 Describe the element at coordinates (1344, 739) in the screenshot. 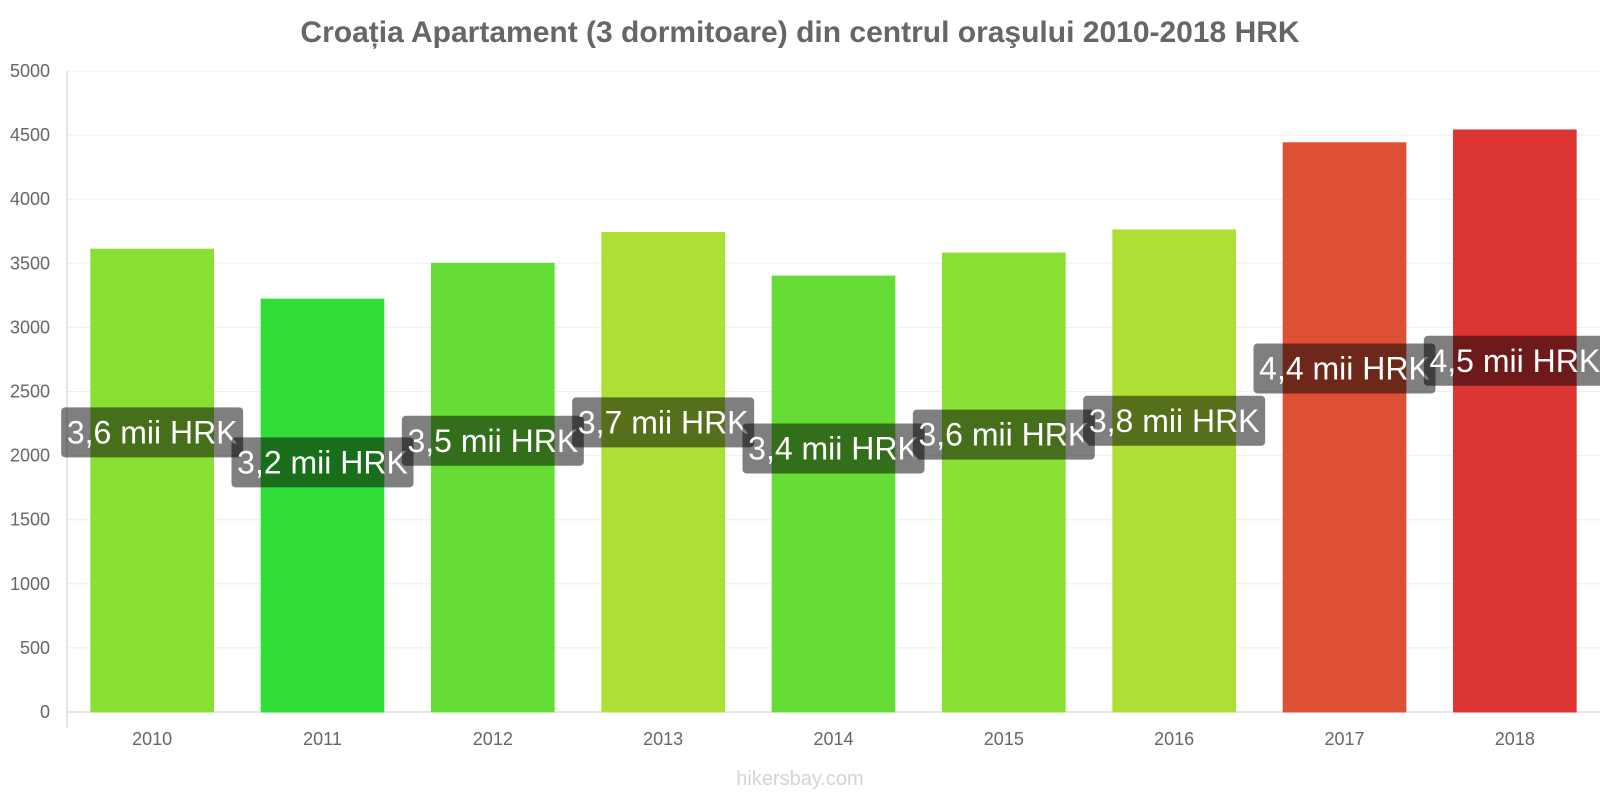

I see `x-tick-label: 2017` at that location.